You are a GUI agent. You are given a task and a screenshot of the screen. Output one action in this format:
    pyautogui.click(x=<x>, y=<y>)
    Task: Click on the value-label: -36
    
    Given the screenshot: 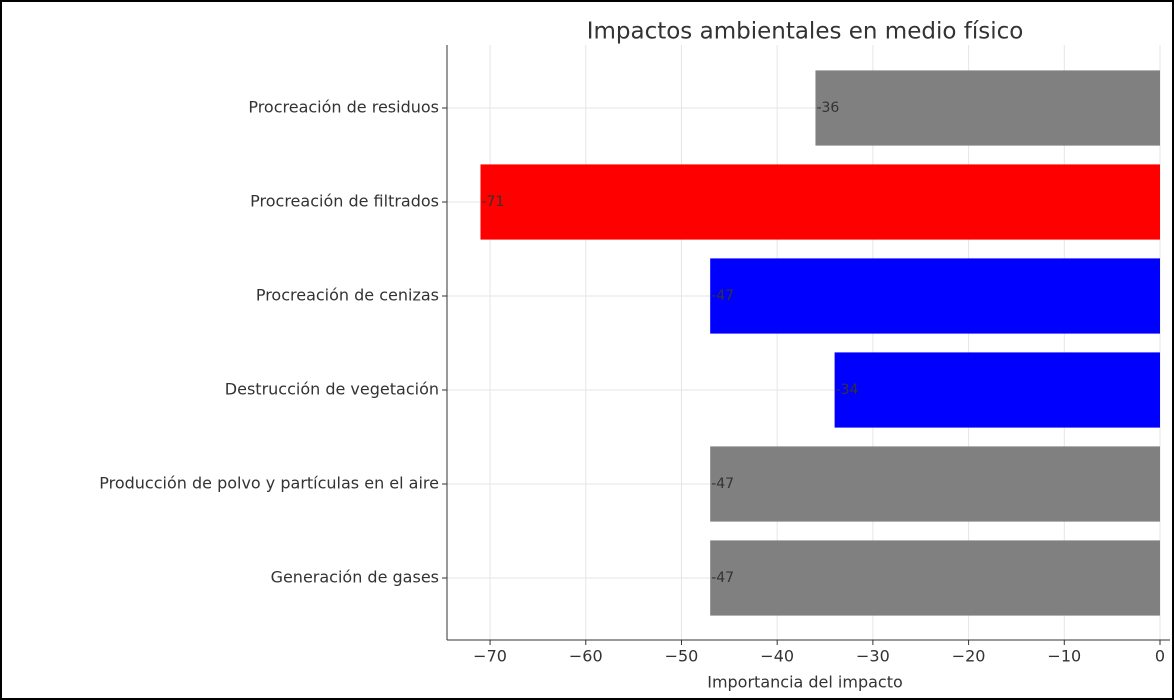 What is the action you would take?
    pyautogui.click(x=827, y=108)
    